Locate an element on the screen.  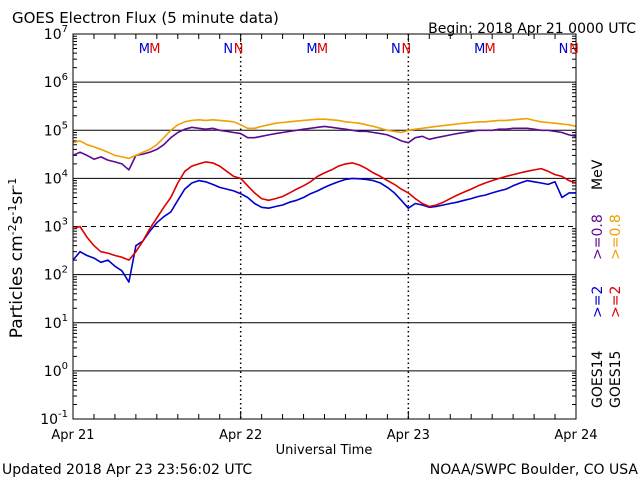
legend-unit: MeV is located at coordinates (598, 174).